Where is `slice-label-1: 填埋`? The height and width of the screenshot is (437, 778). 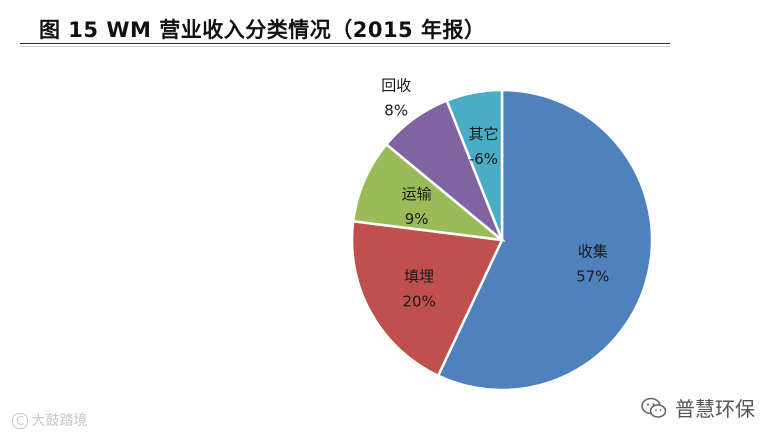 slice-label-1: 填埋 is located at coordinates (419, 277).